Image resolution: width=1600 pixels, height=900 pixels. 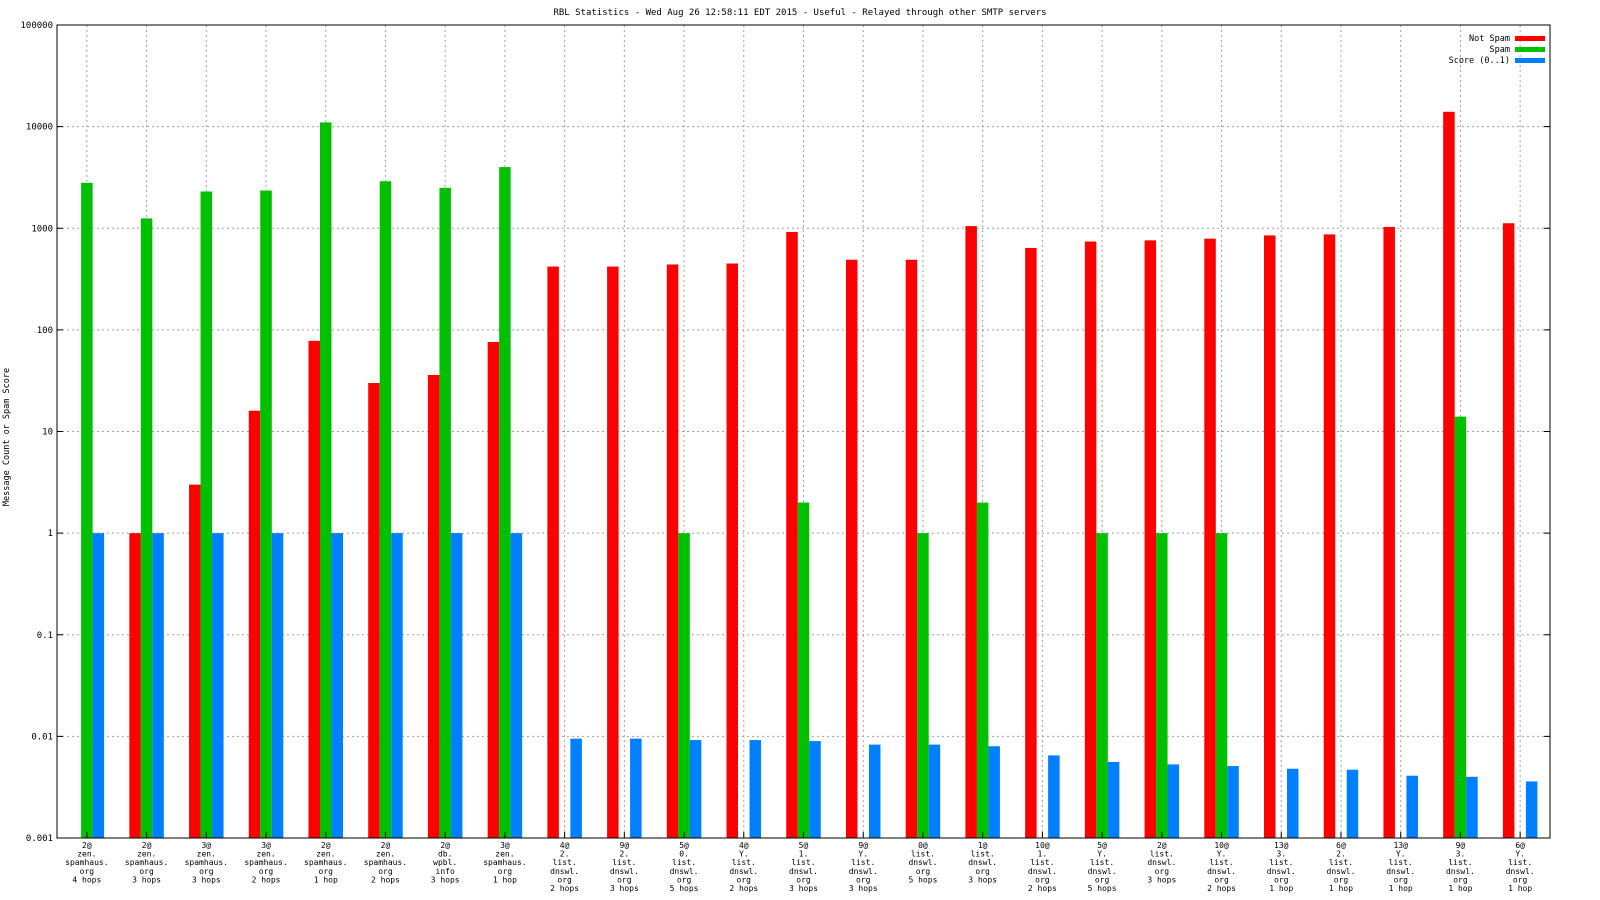 I want to click on x-tick-label: 13@, so click(x=1281, y=845).